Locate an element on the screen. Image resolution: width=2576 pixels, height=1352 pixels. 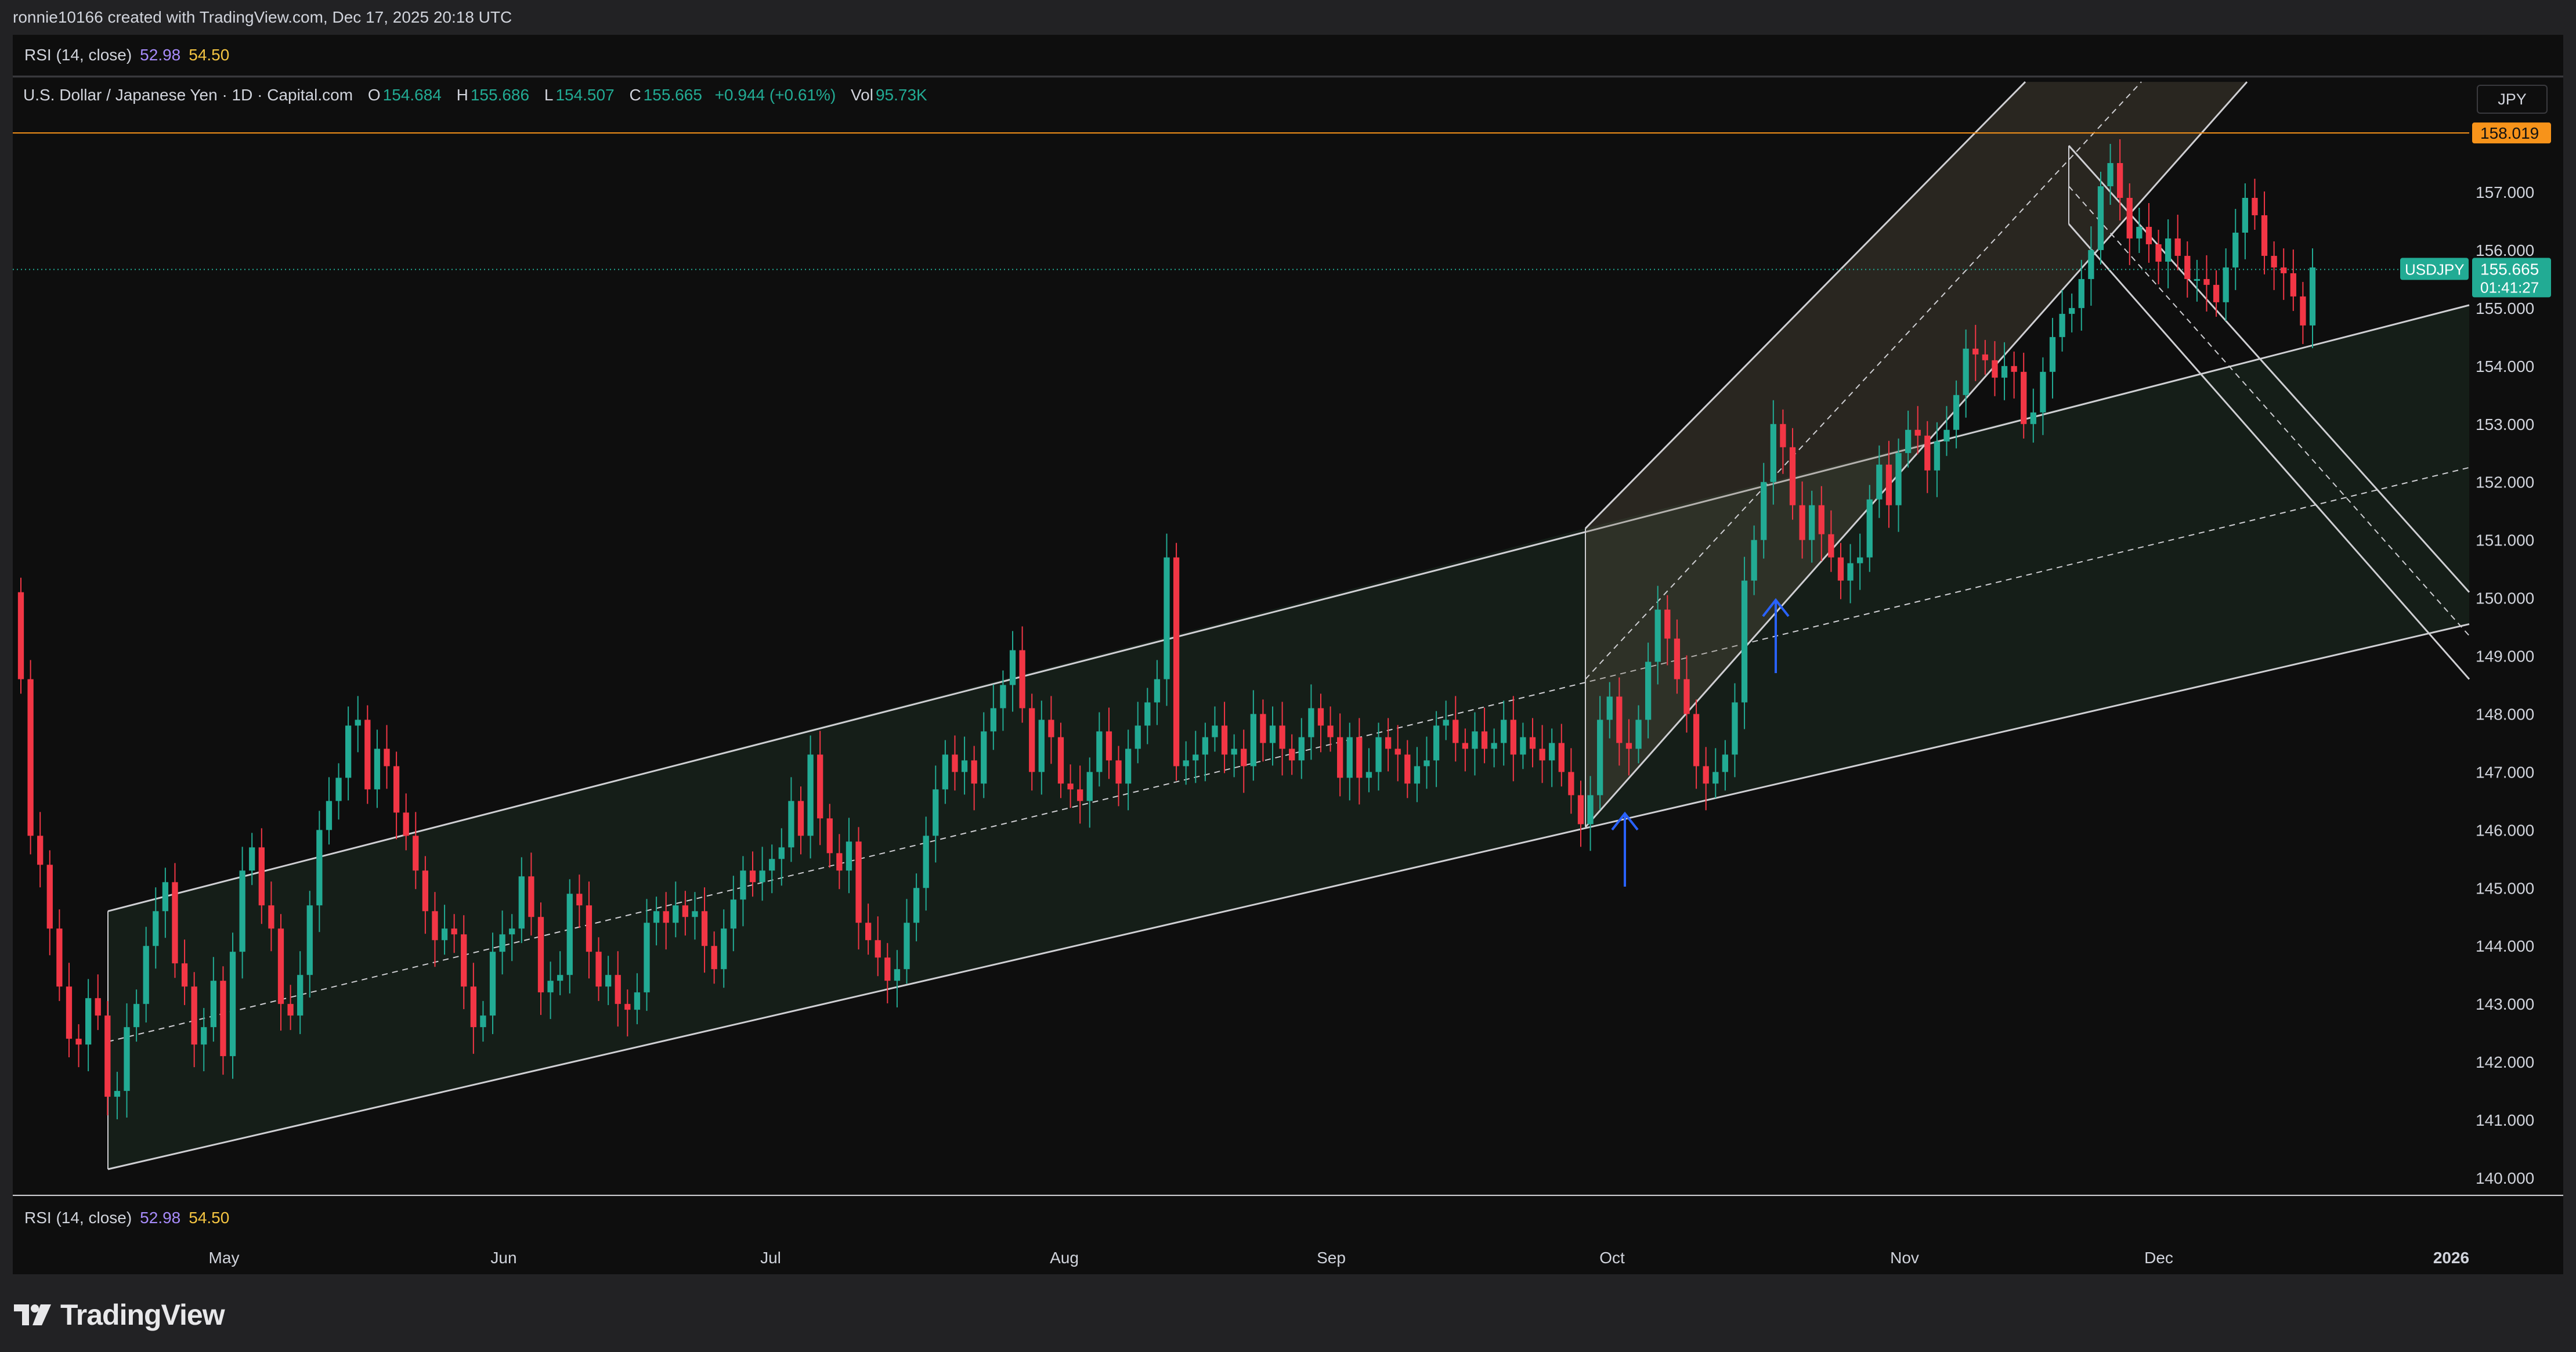
rsi-label: RSI (14, close) is located at coordinates (78, 55).